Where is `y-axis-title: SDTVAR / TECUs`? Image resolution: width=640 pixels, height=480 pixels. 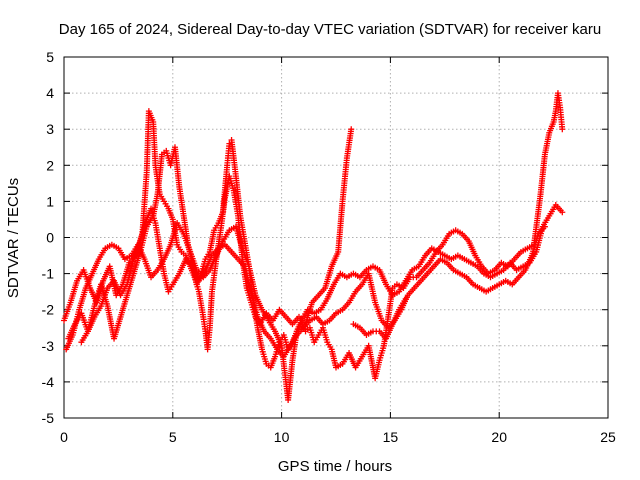 y-axis-title: SDTVAR / TECUs is located at coordinates (13, 238).